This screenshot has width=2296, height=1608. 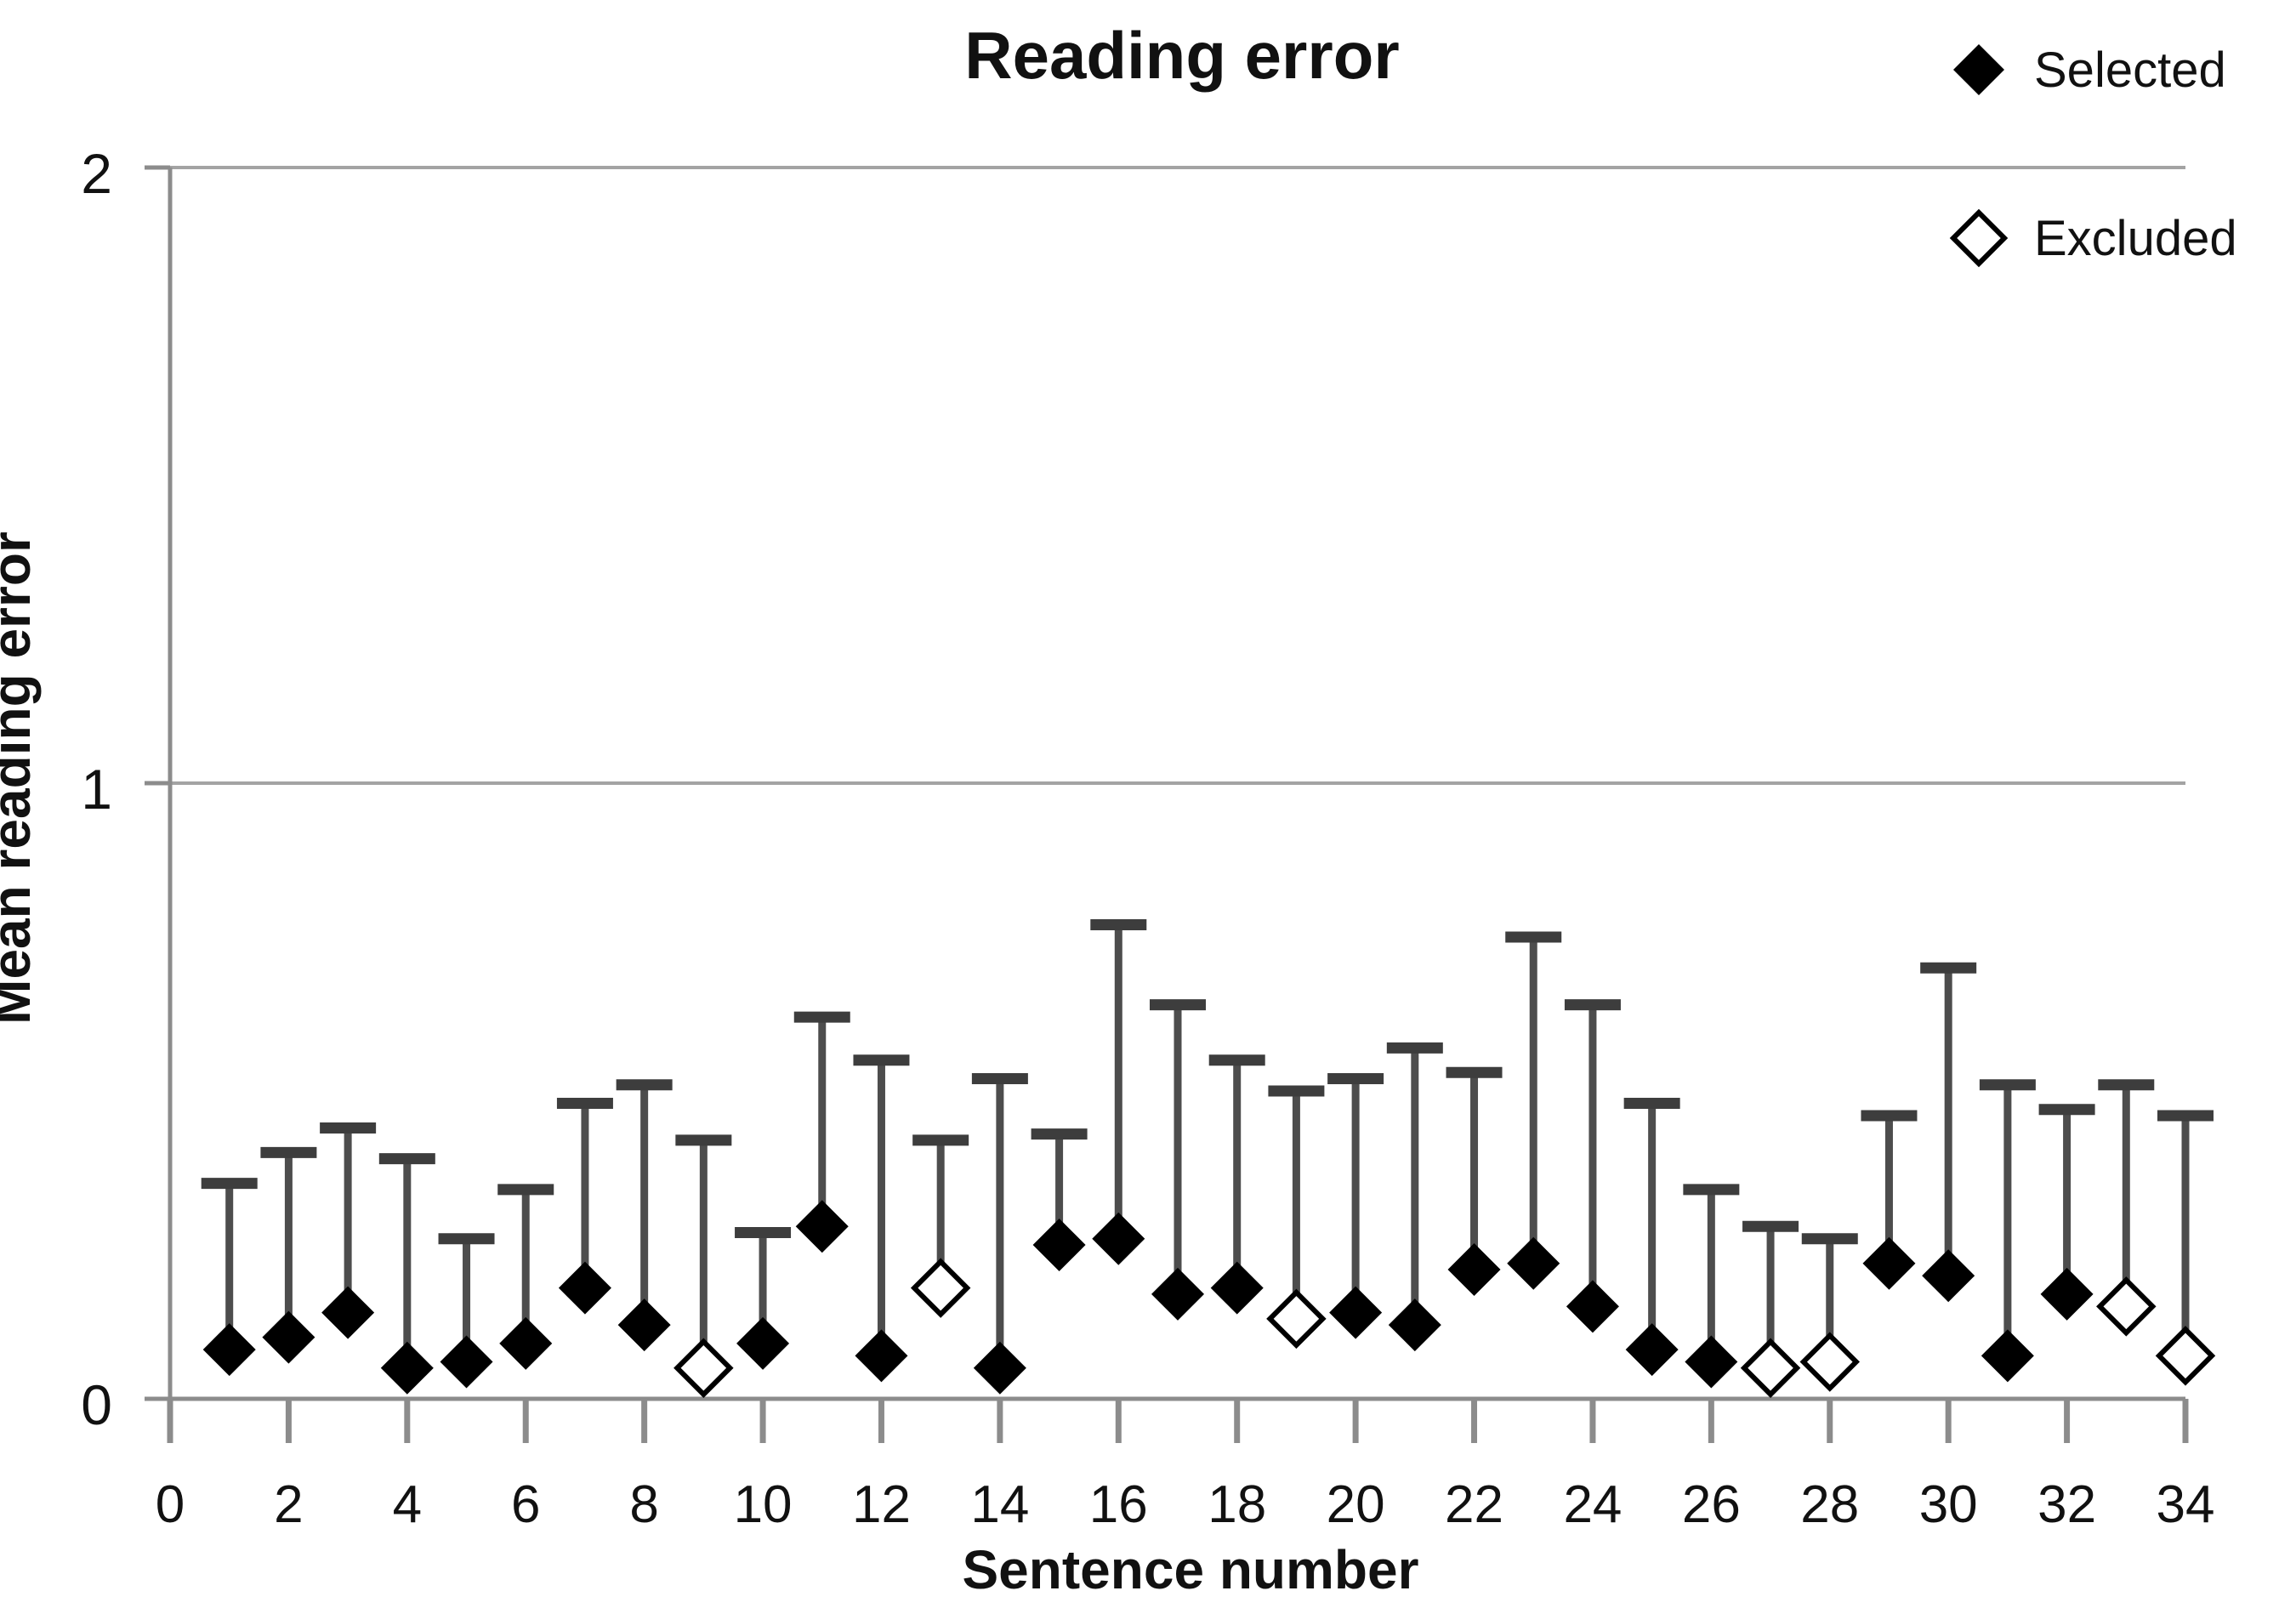 What do you see at coordinates (881, 1504) in the screenshot?
I see `x-tick-label: 12` at bounding box center [881, 1504].